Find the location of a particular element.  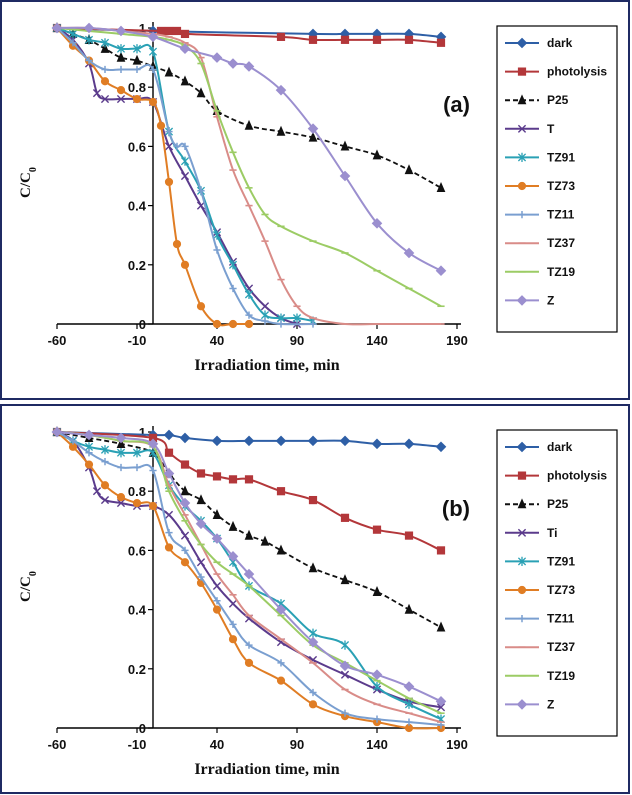

c1-y-tick-label-0: 0 is located at coordinates (142, 728).